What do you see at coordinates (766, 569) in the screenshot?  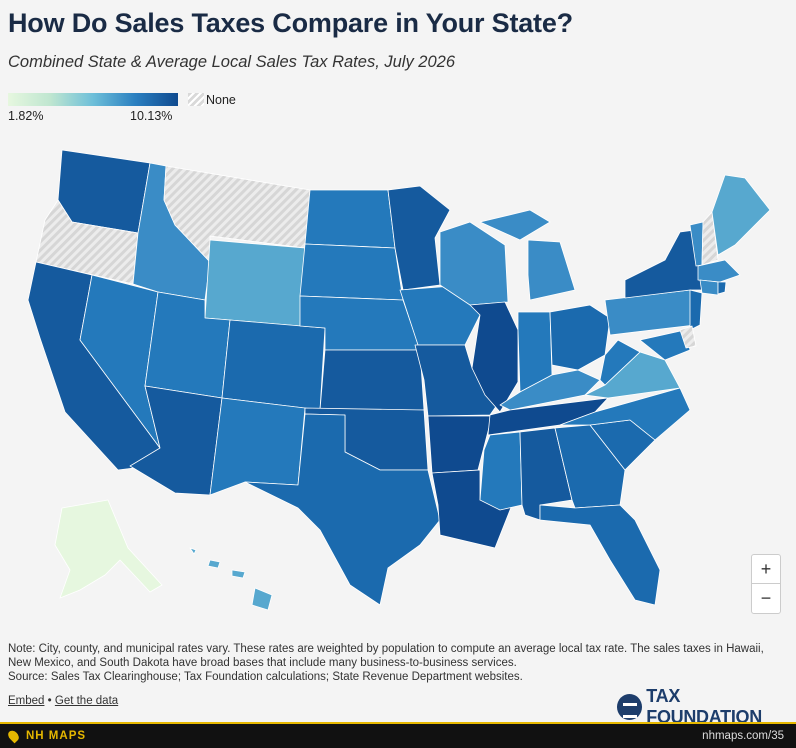 I see `zoom-in-button: +` at bounding box center [766, 569].